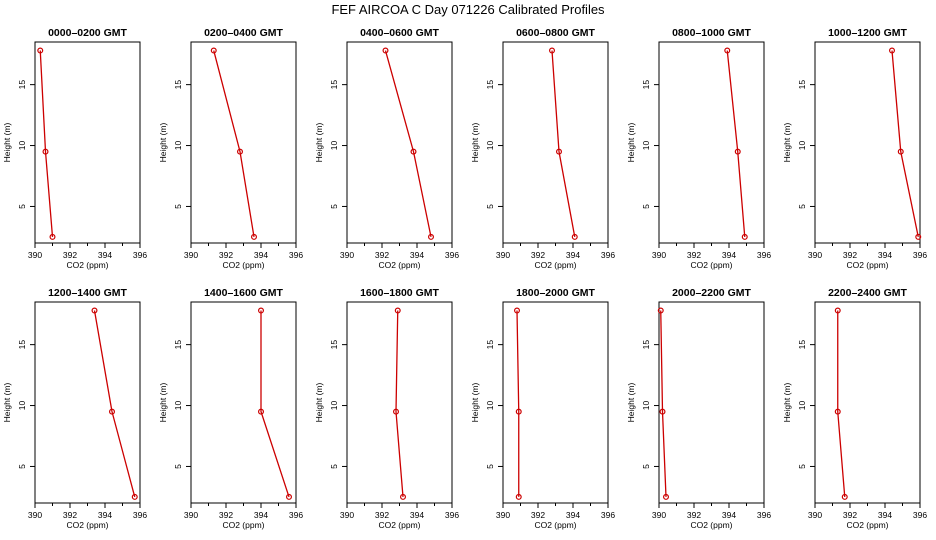 The height and width of the screenshot is (540, 936). I want to click on panel-title: 0200–0400 GMT, so click(243, 33).